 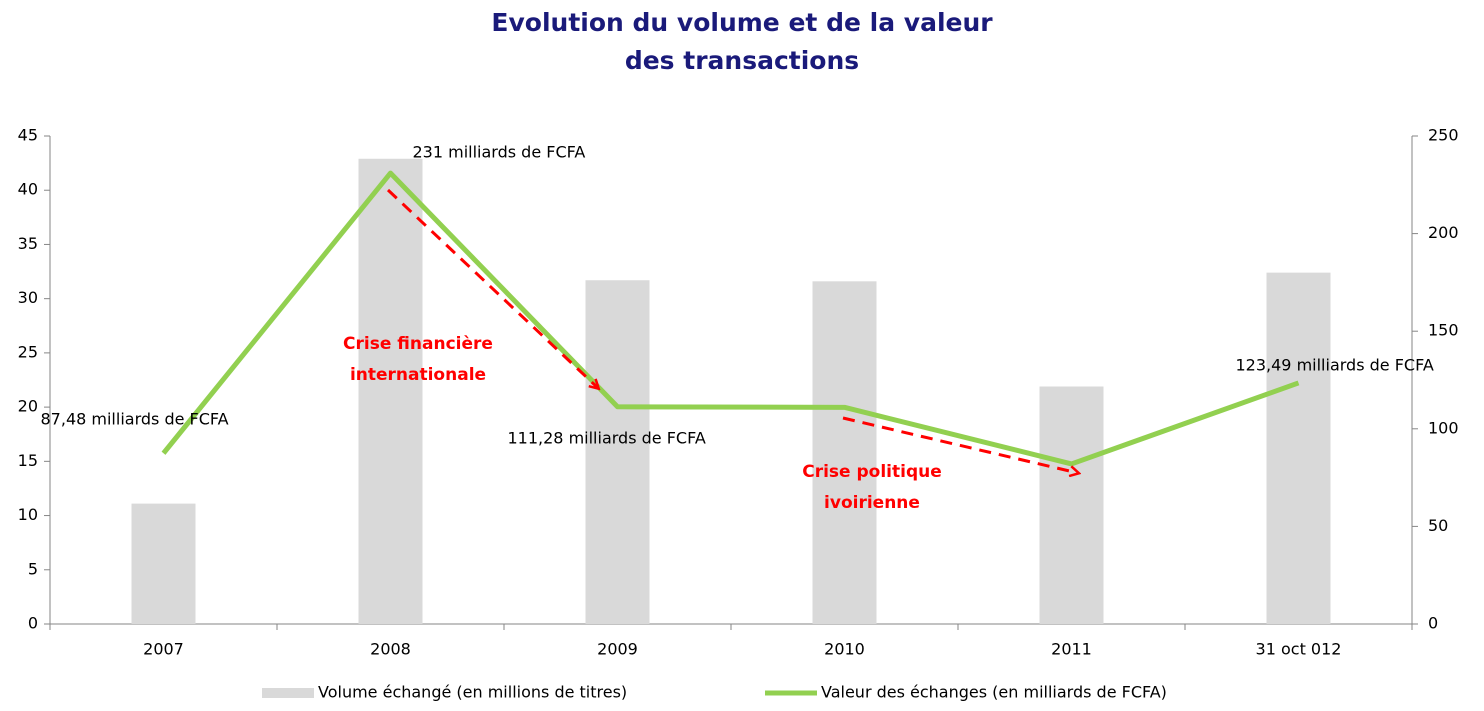 What do you see at coordinates (1443, 135) in the screenshot?
I see `y2-tick-label: 250` at bounding box center [1443, 135].